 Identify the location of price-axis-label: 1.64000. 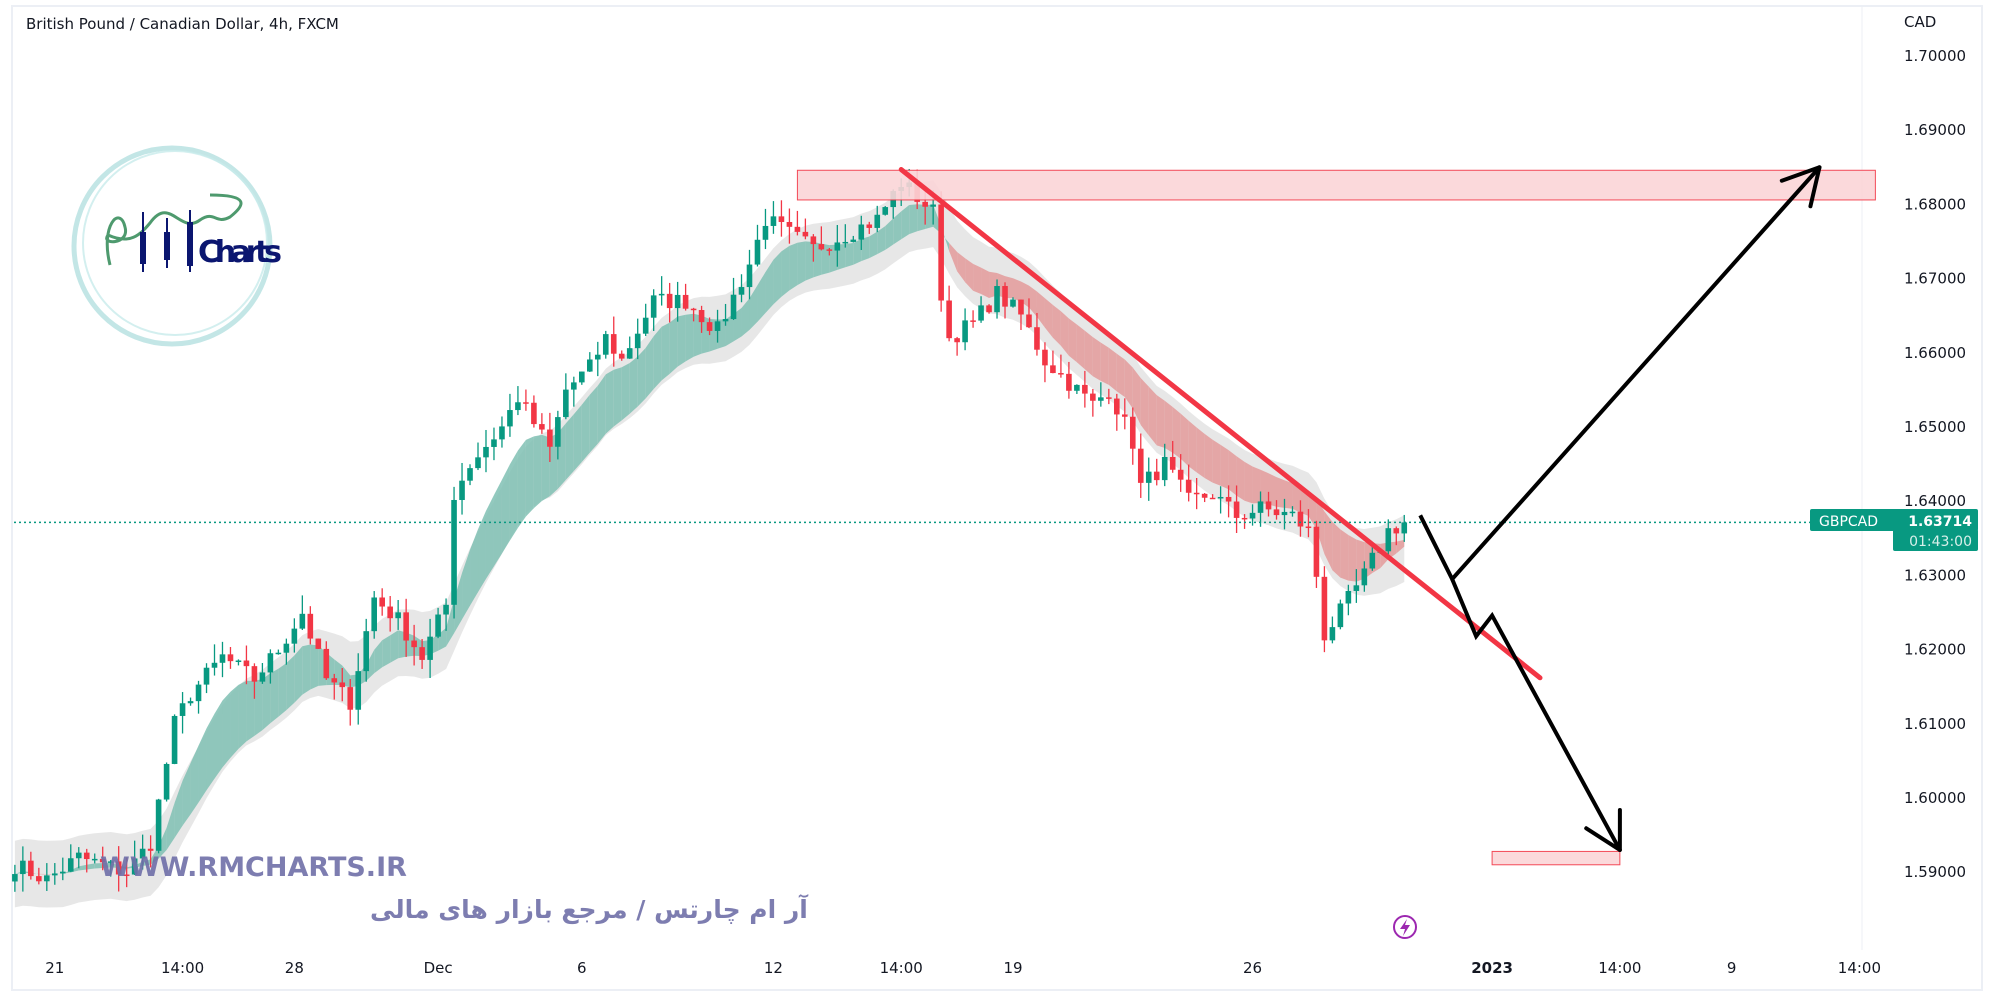
(1935, 501).